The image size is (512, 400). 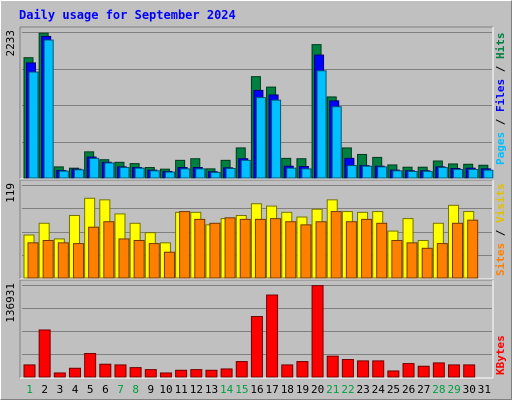 What do you see at coordinates (127, 15) in the screenshot?
I see `chart-title: Daily usage for September 2024` at bounding box center [127, 15].